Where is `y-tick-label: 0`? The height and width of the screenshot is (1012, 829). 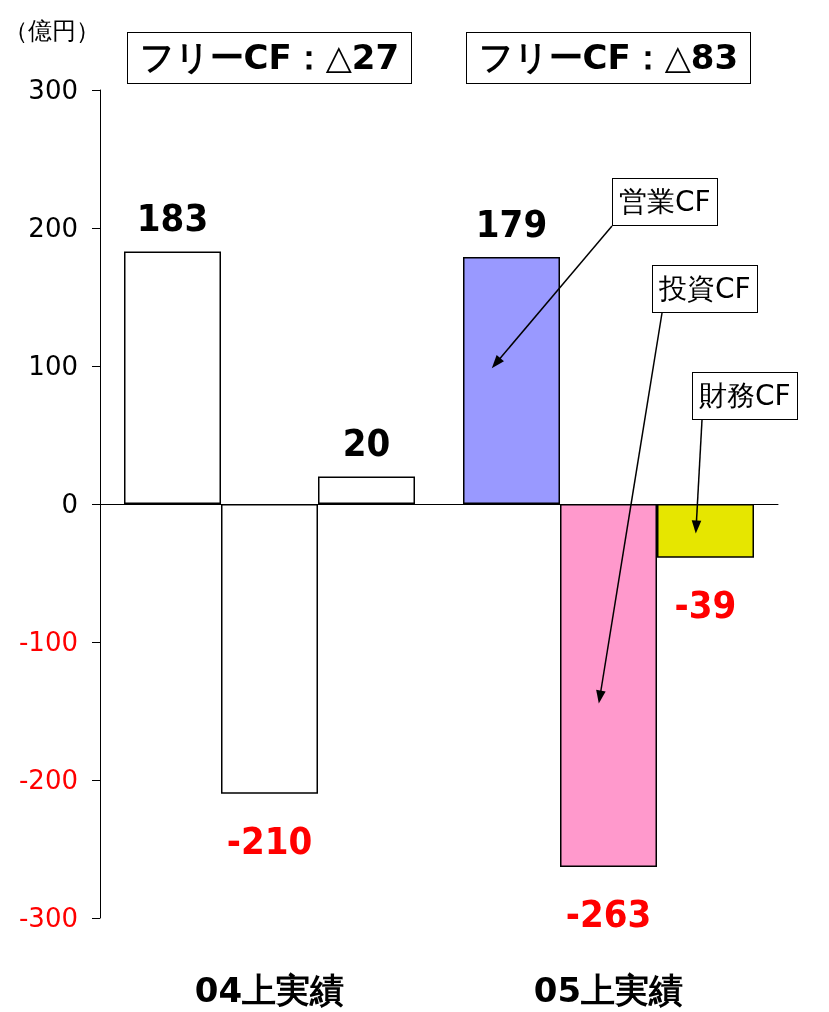 y-tick-label: 0 is located at coordinates (69, 504).